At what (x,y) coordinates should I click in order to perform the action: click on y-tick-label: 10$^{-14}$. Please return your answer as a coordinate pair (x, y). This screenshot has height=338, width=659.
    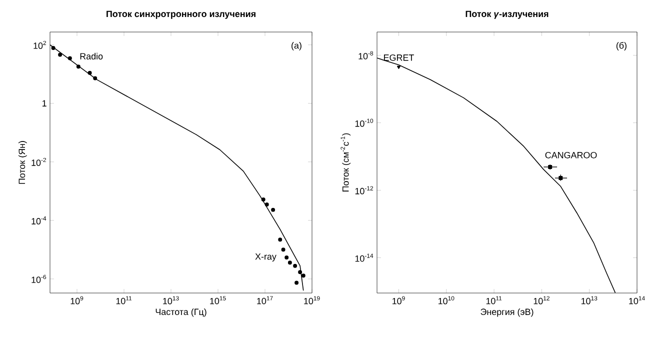
    Looking at the image, I should click on (364, 258).